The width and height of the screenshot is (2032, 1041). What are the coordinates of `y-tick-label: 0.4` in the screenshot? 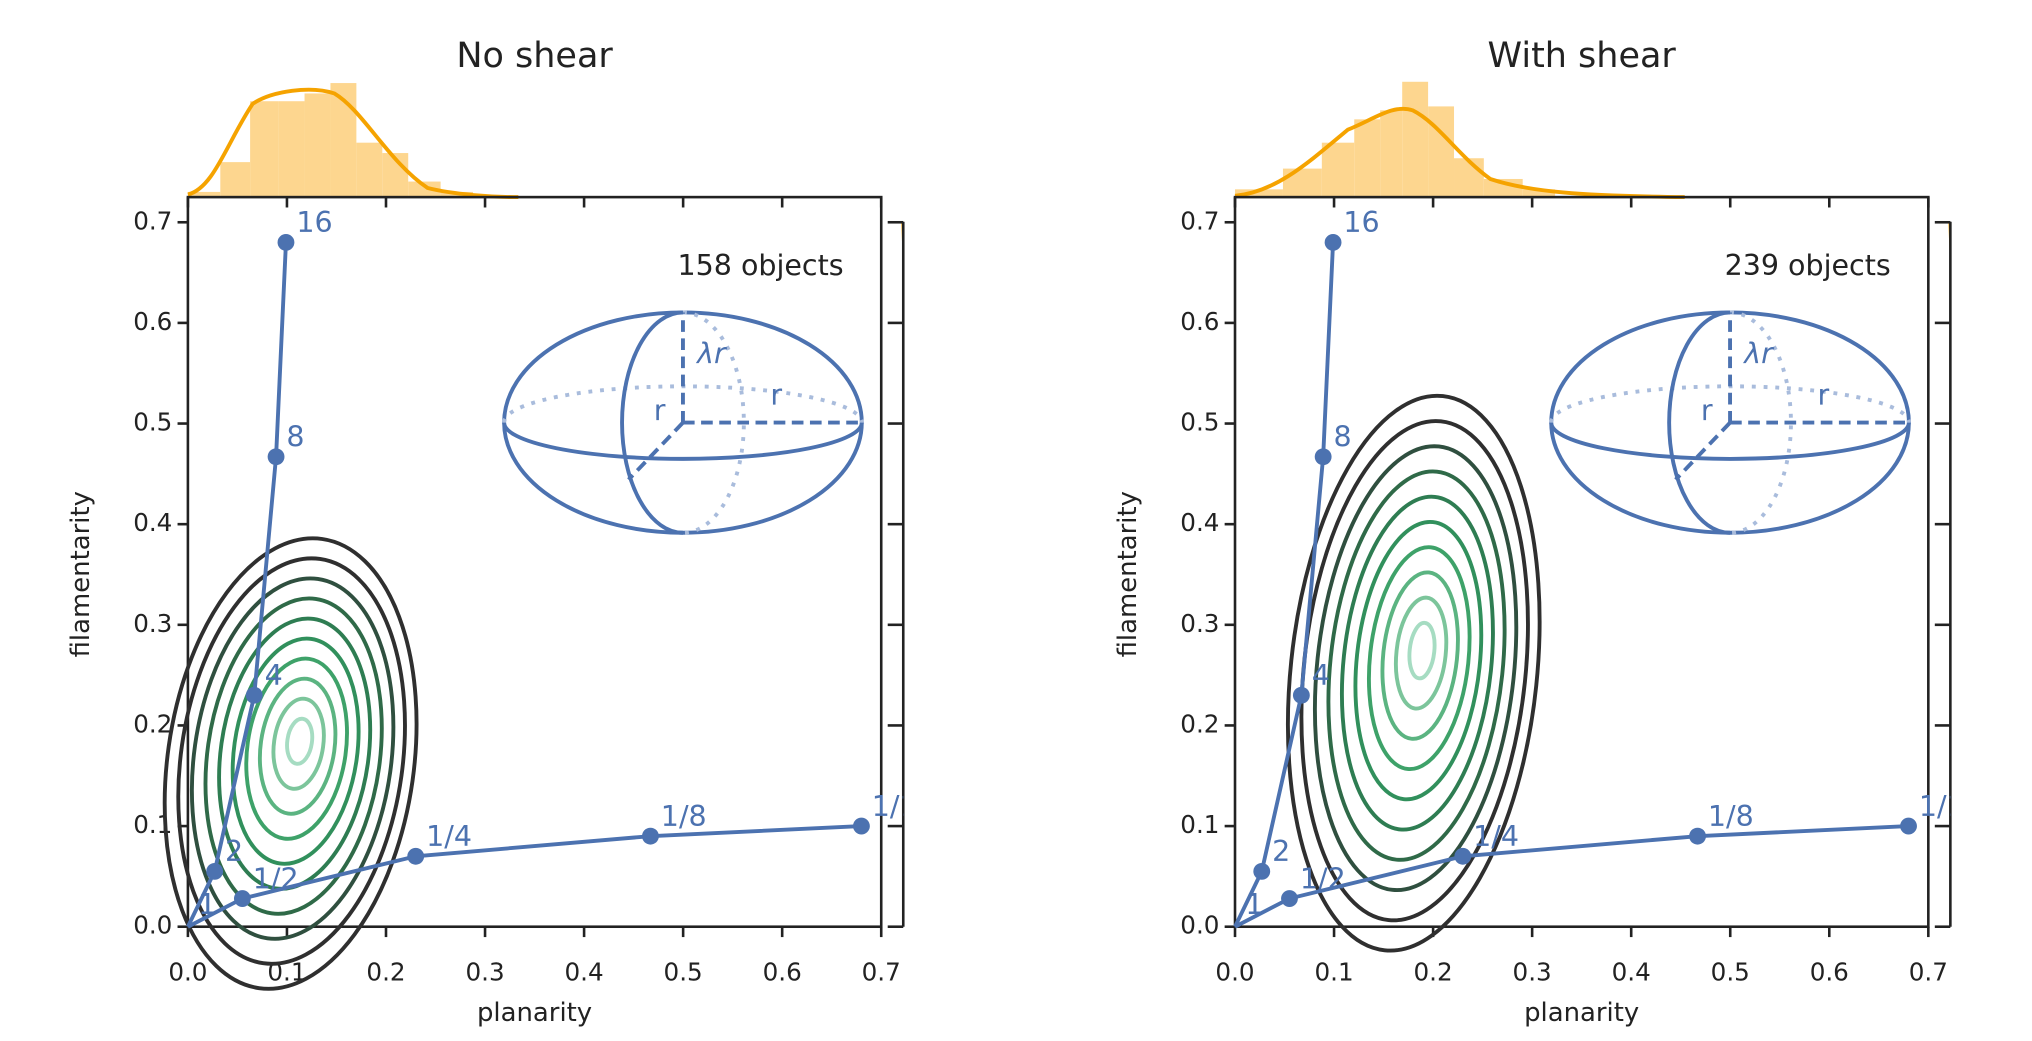 It's located at (1199, 522).